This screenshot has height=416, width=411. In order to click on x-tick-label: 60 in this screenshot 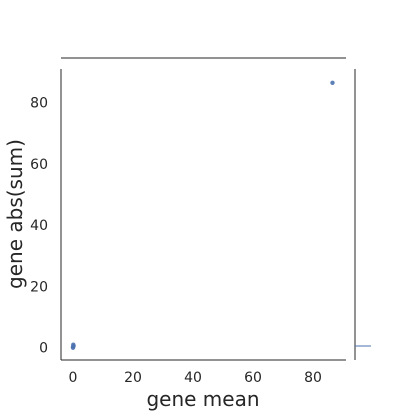, I will do `click(253, 378)`.